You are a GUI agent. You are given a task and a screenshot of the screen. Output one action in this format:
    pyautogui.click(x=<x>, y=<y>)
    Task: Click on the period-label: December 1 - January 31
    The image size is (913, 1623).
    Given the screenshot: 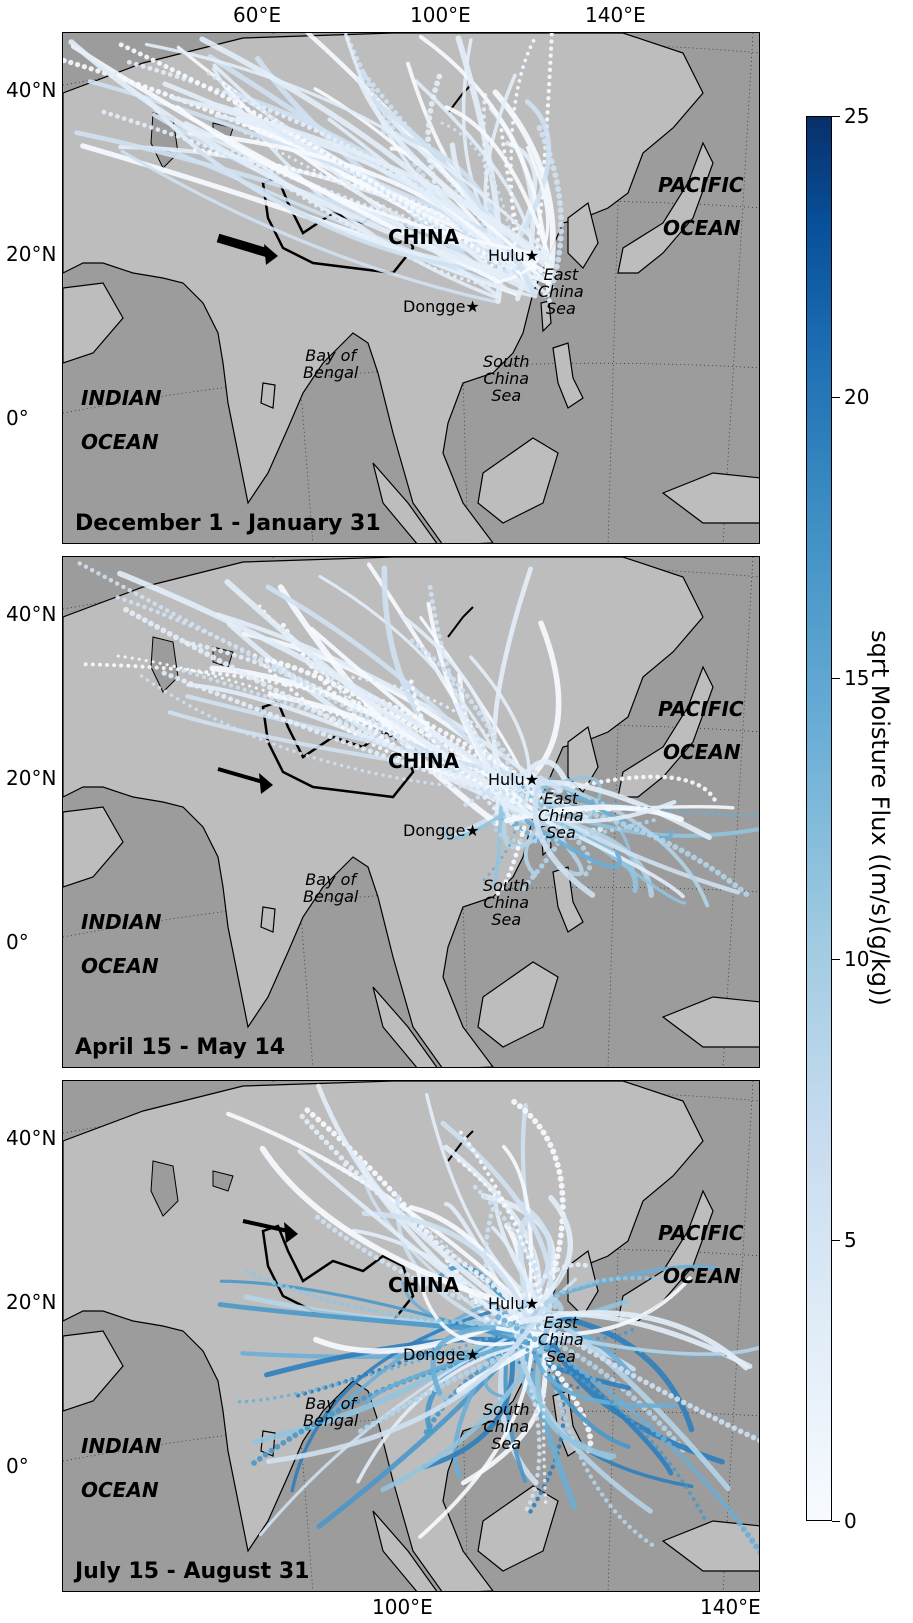 What is the action you would take?
    pyautogui.click(x=228, y=523)
    